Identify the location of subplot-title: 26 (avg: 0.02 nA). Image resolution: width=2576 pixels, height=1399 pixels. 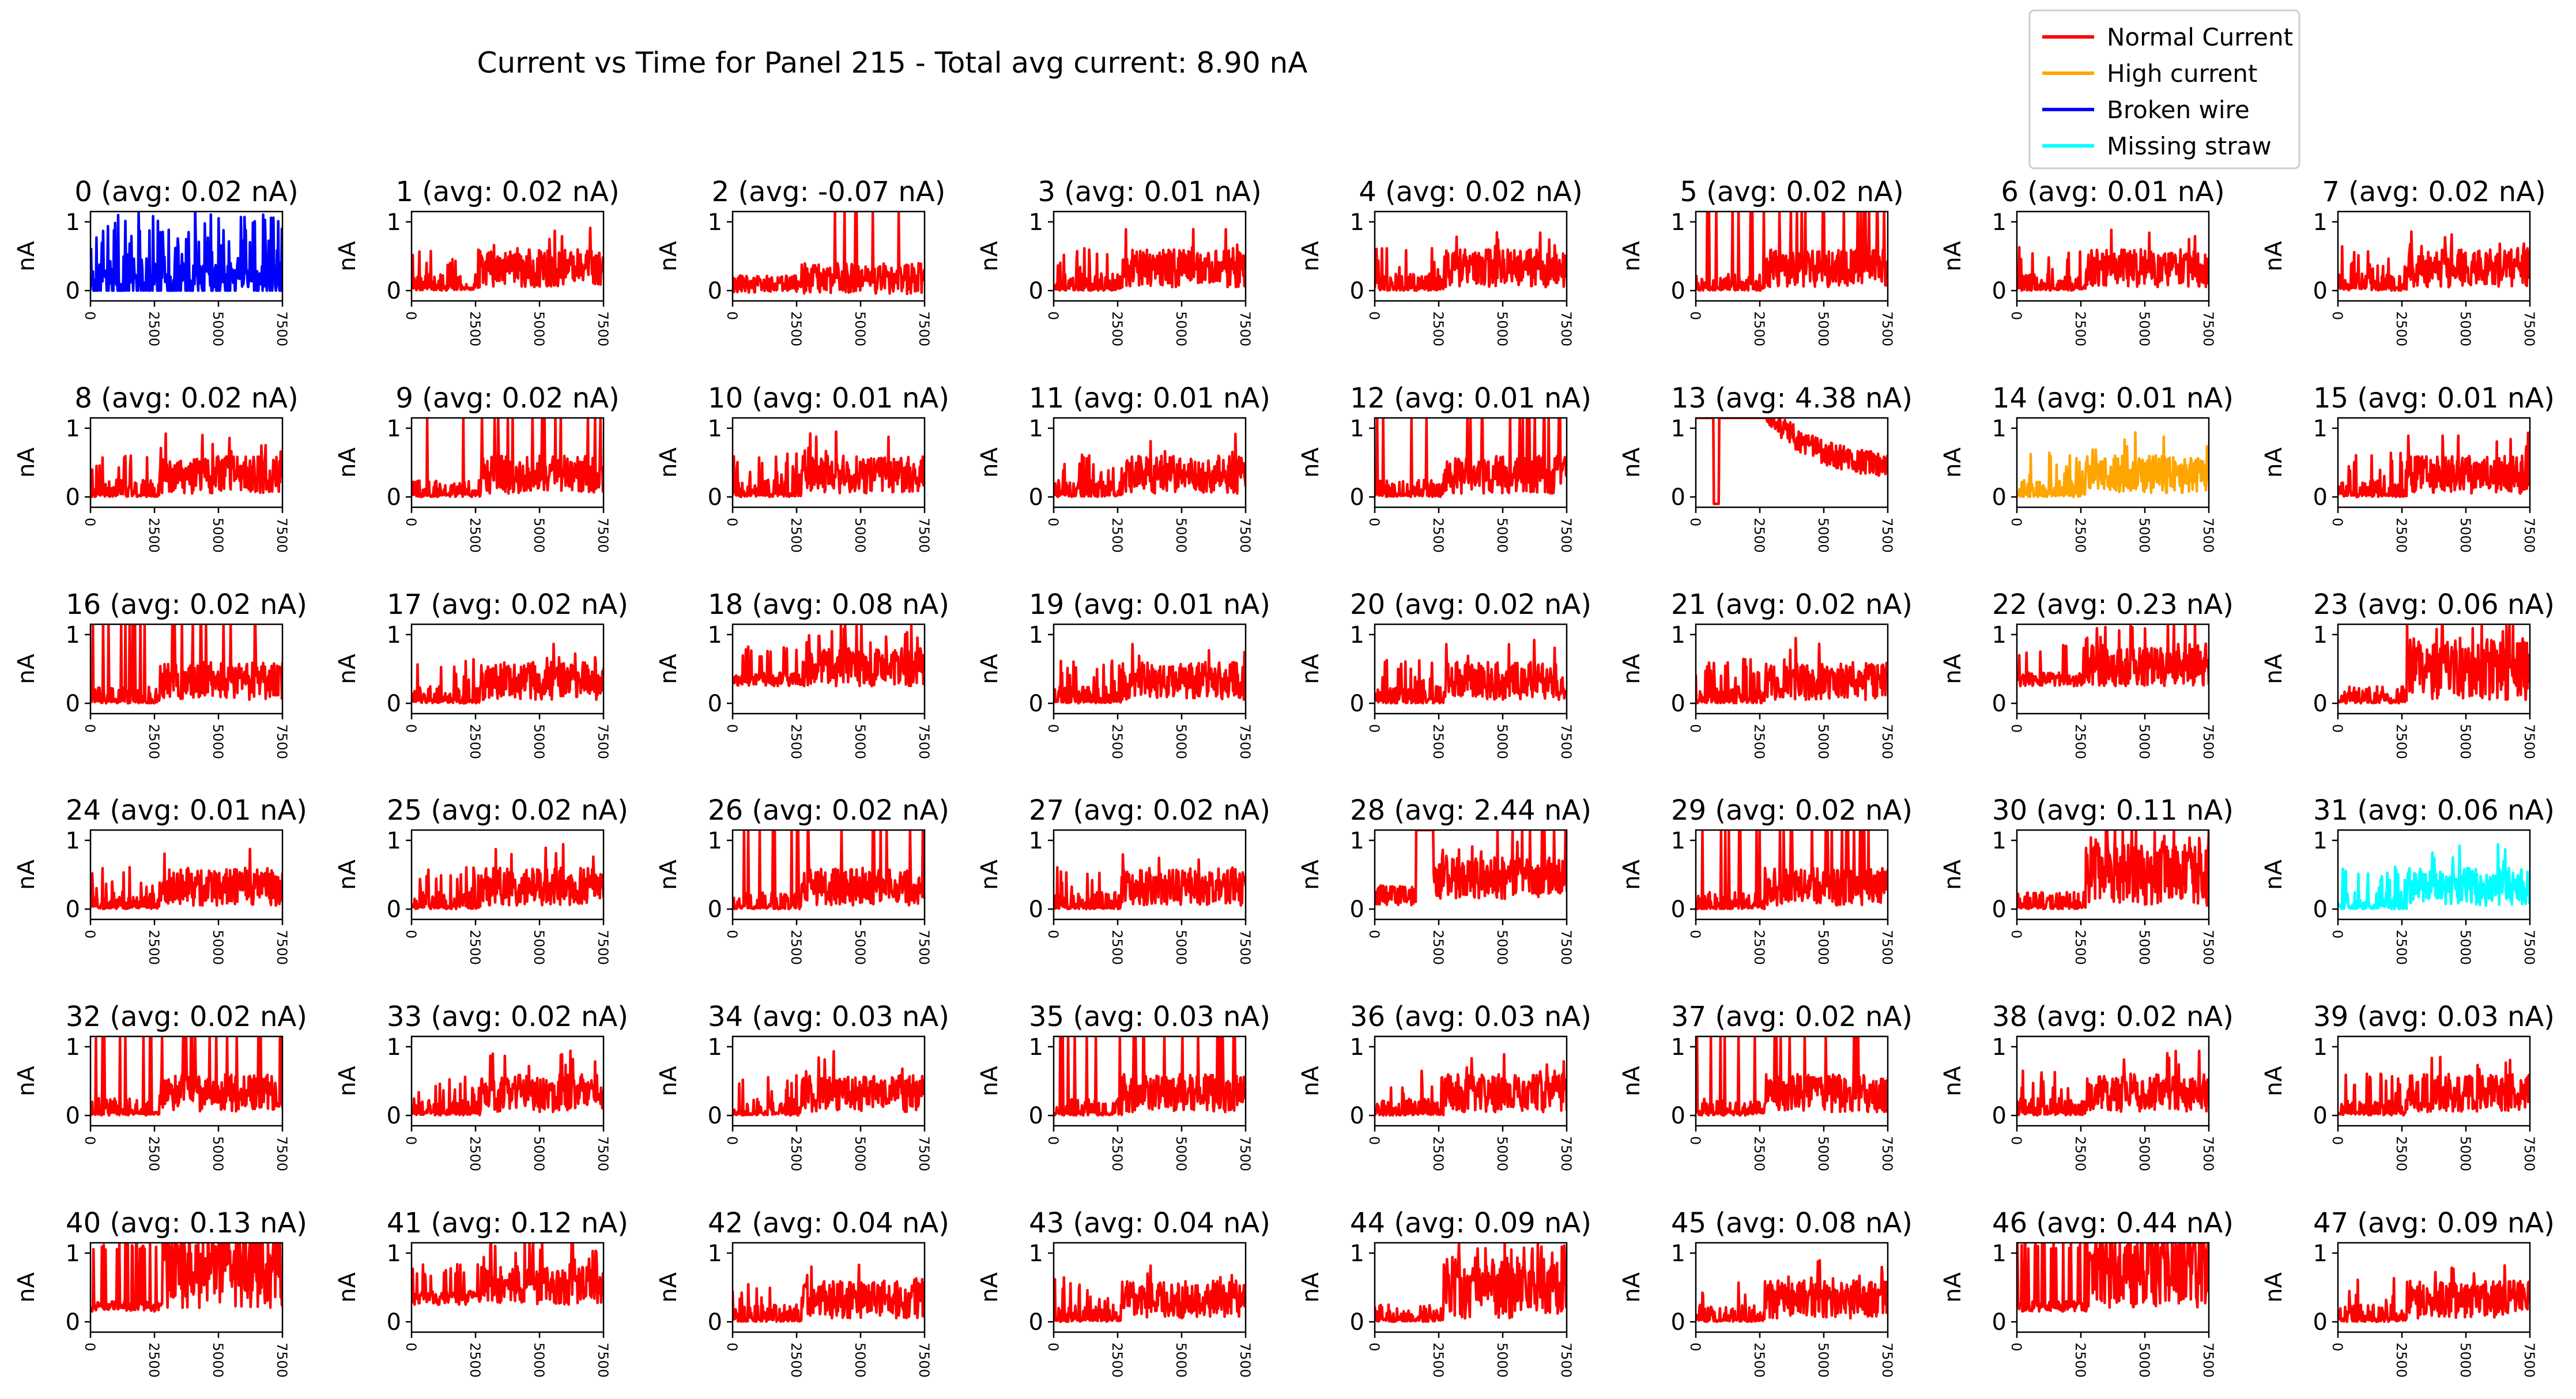
(828, 810).